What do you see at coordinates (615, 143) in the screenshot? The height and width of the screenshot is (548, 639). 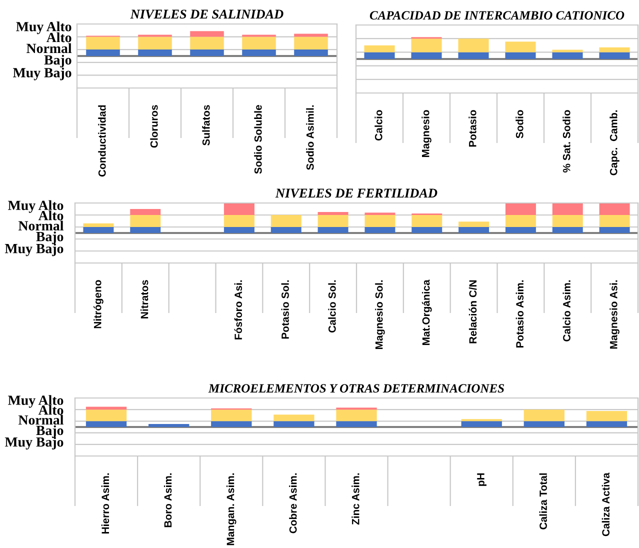 I see `x-tick-label: Capc. Camb.` at bounding box center [615, 143].